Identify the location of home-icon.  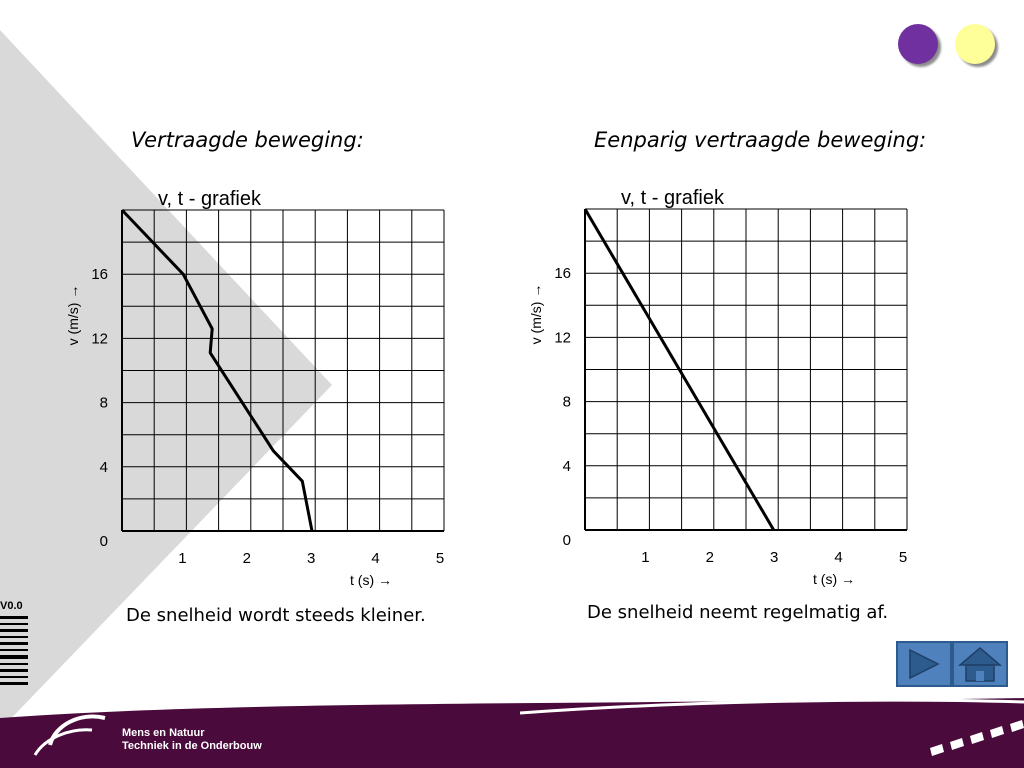
(980, 664).